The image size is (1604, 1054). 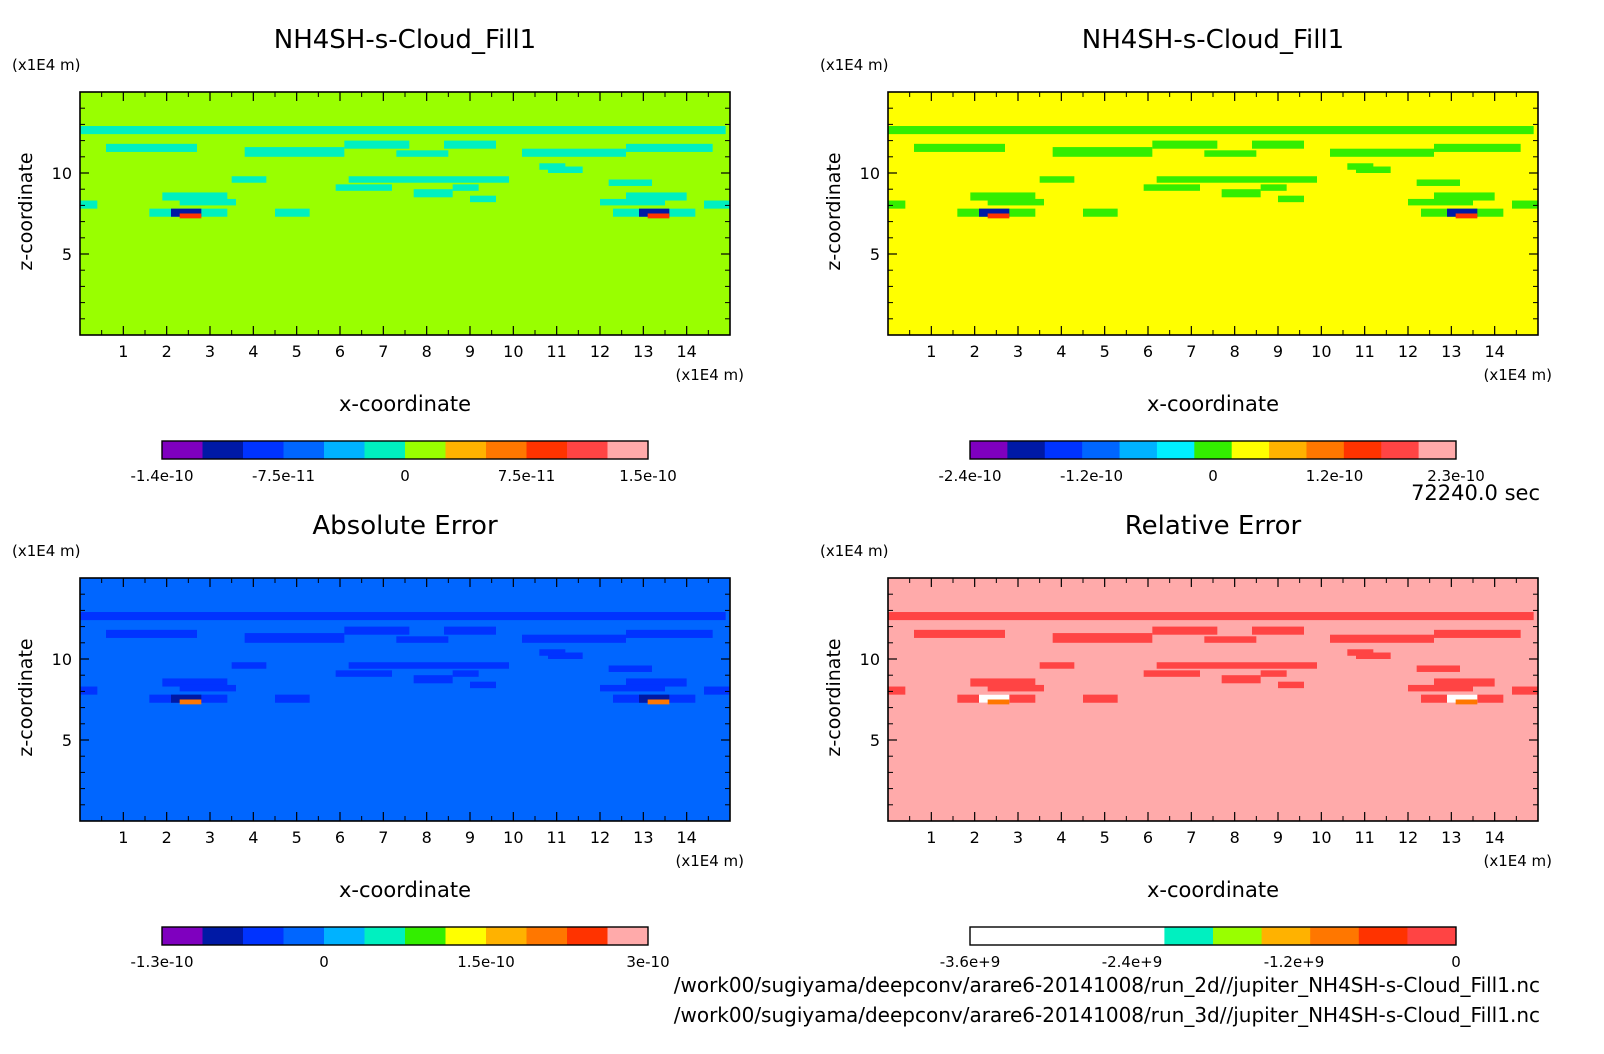 What do you see at coordinates (834, 697) in the screenshot?
I see `y-axis-label: z-coordinate` at bounding box center [834, 697].